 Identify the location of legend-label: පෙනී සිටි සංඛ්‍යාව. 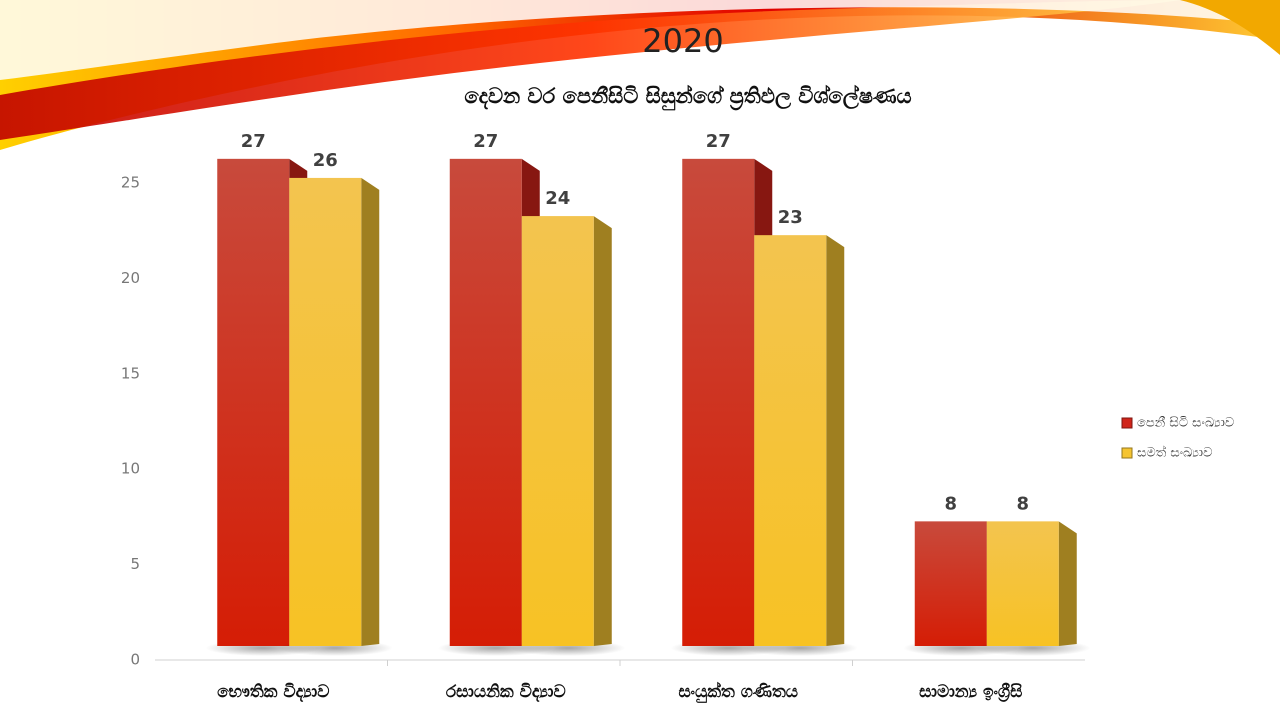
(1185, 423).